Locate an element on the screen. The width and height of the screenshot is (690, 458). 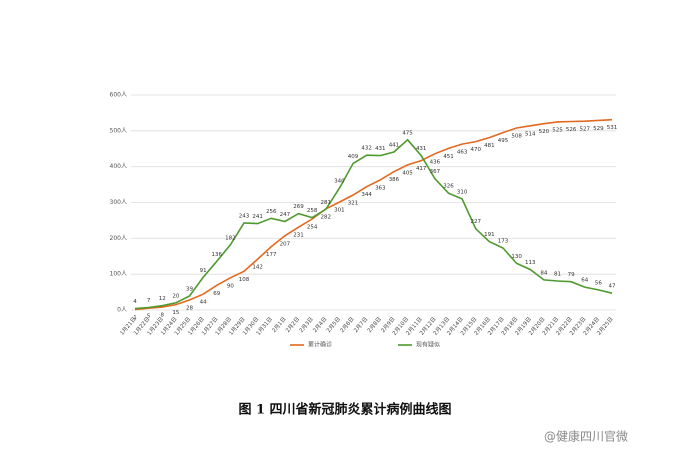
data-label: 344 is located at coordinates (366, 195).